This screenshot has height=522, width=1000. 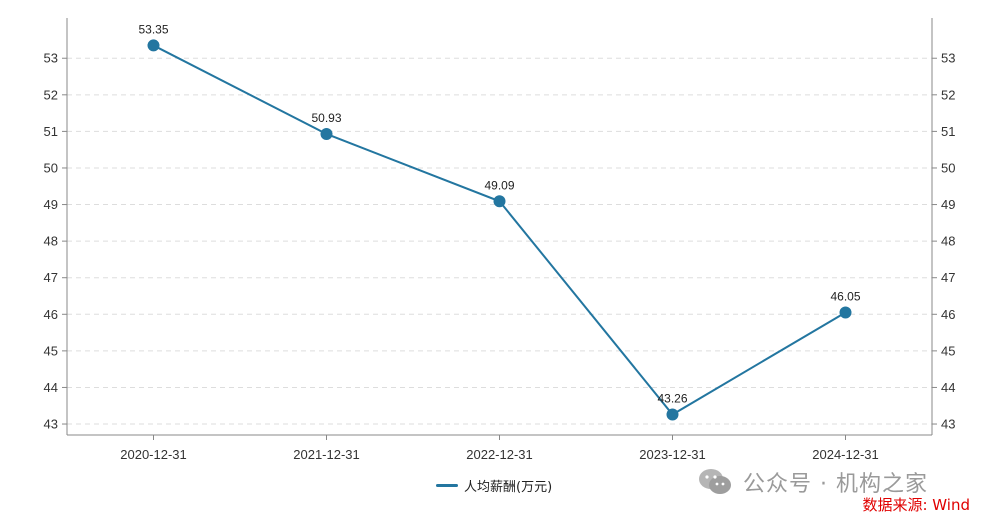 What do you see at coordinates (51, 350) in the screenshot?
I see `y-tick-label-left: 45` at bounding box center [51, 350].